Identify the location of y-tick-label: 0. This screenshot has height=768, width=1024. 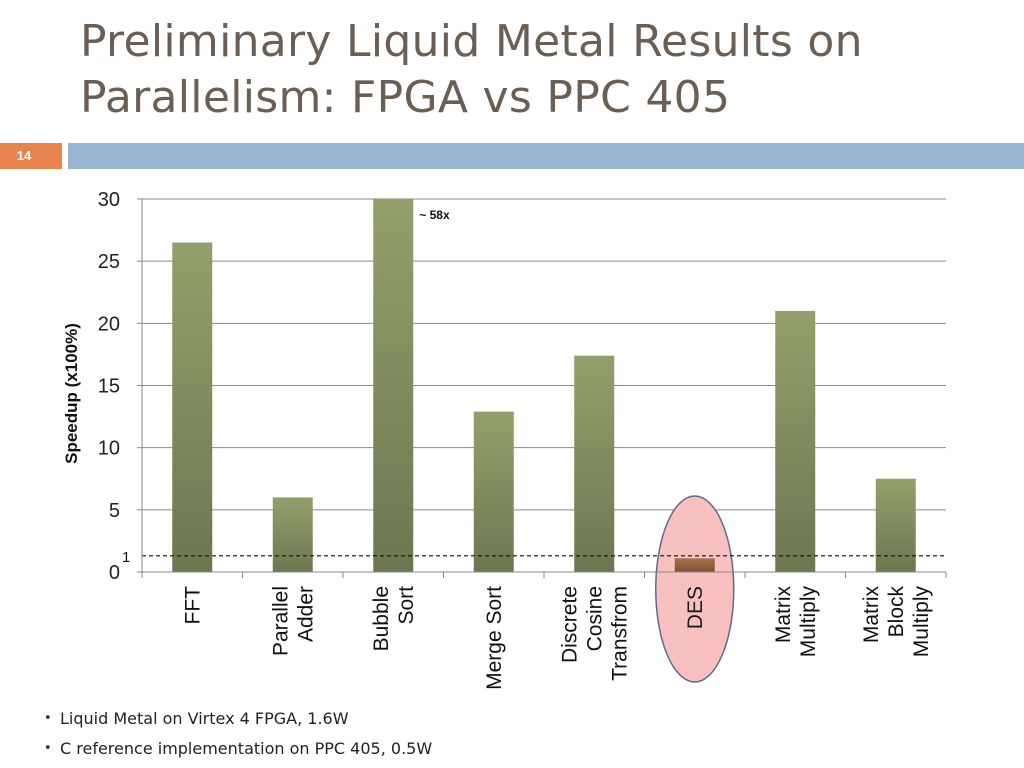
(114, 573).